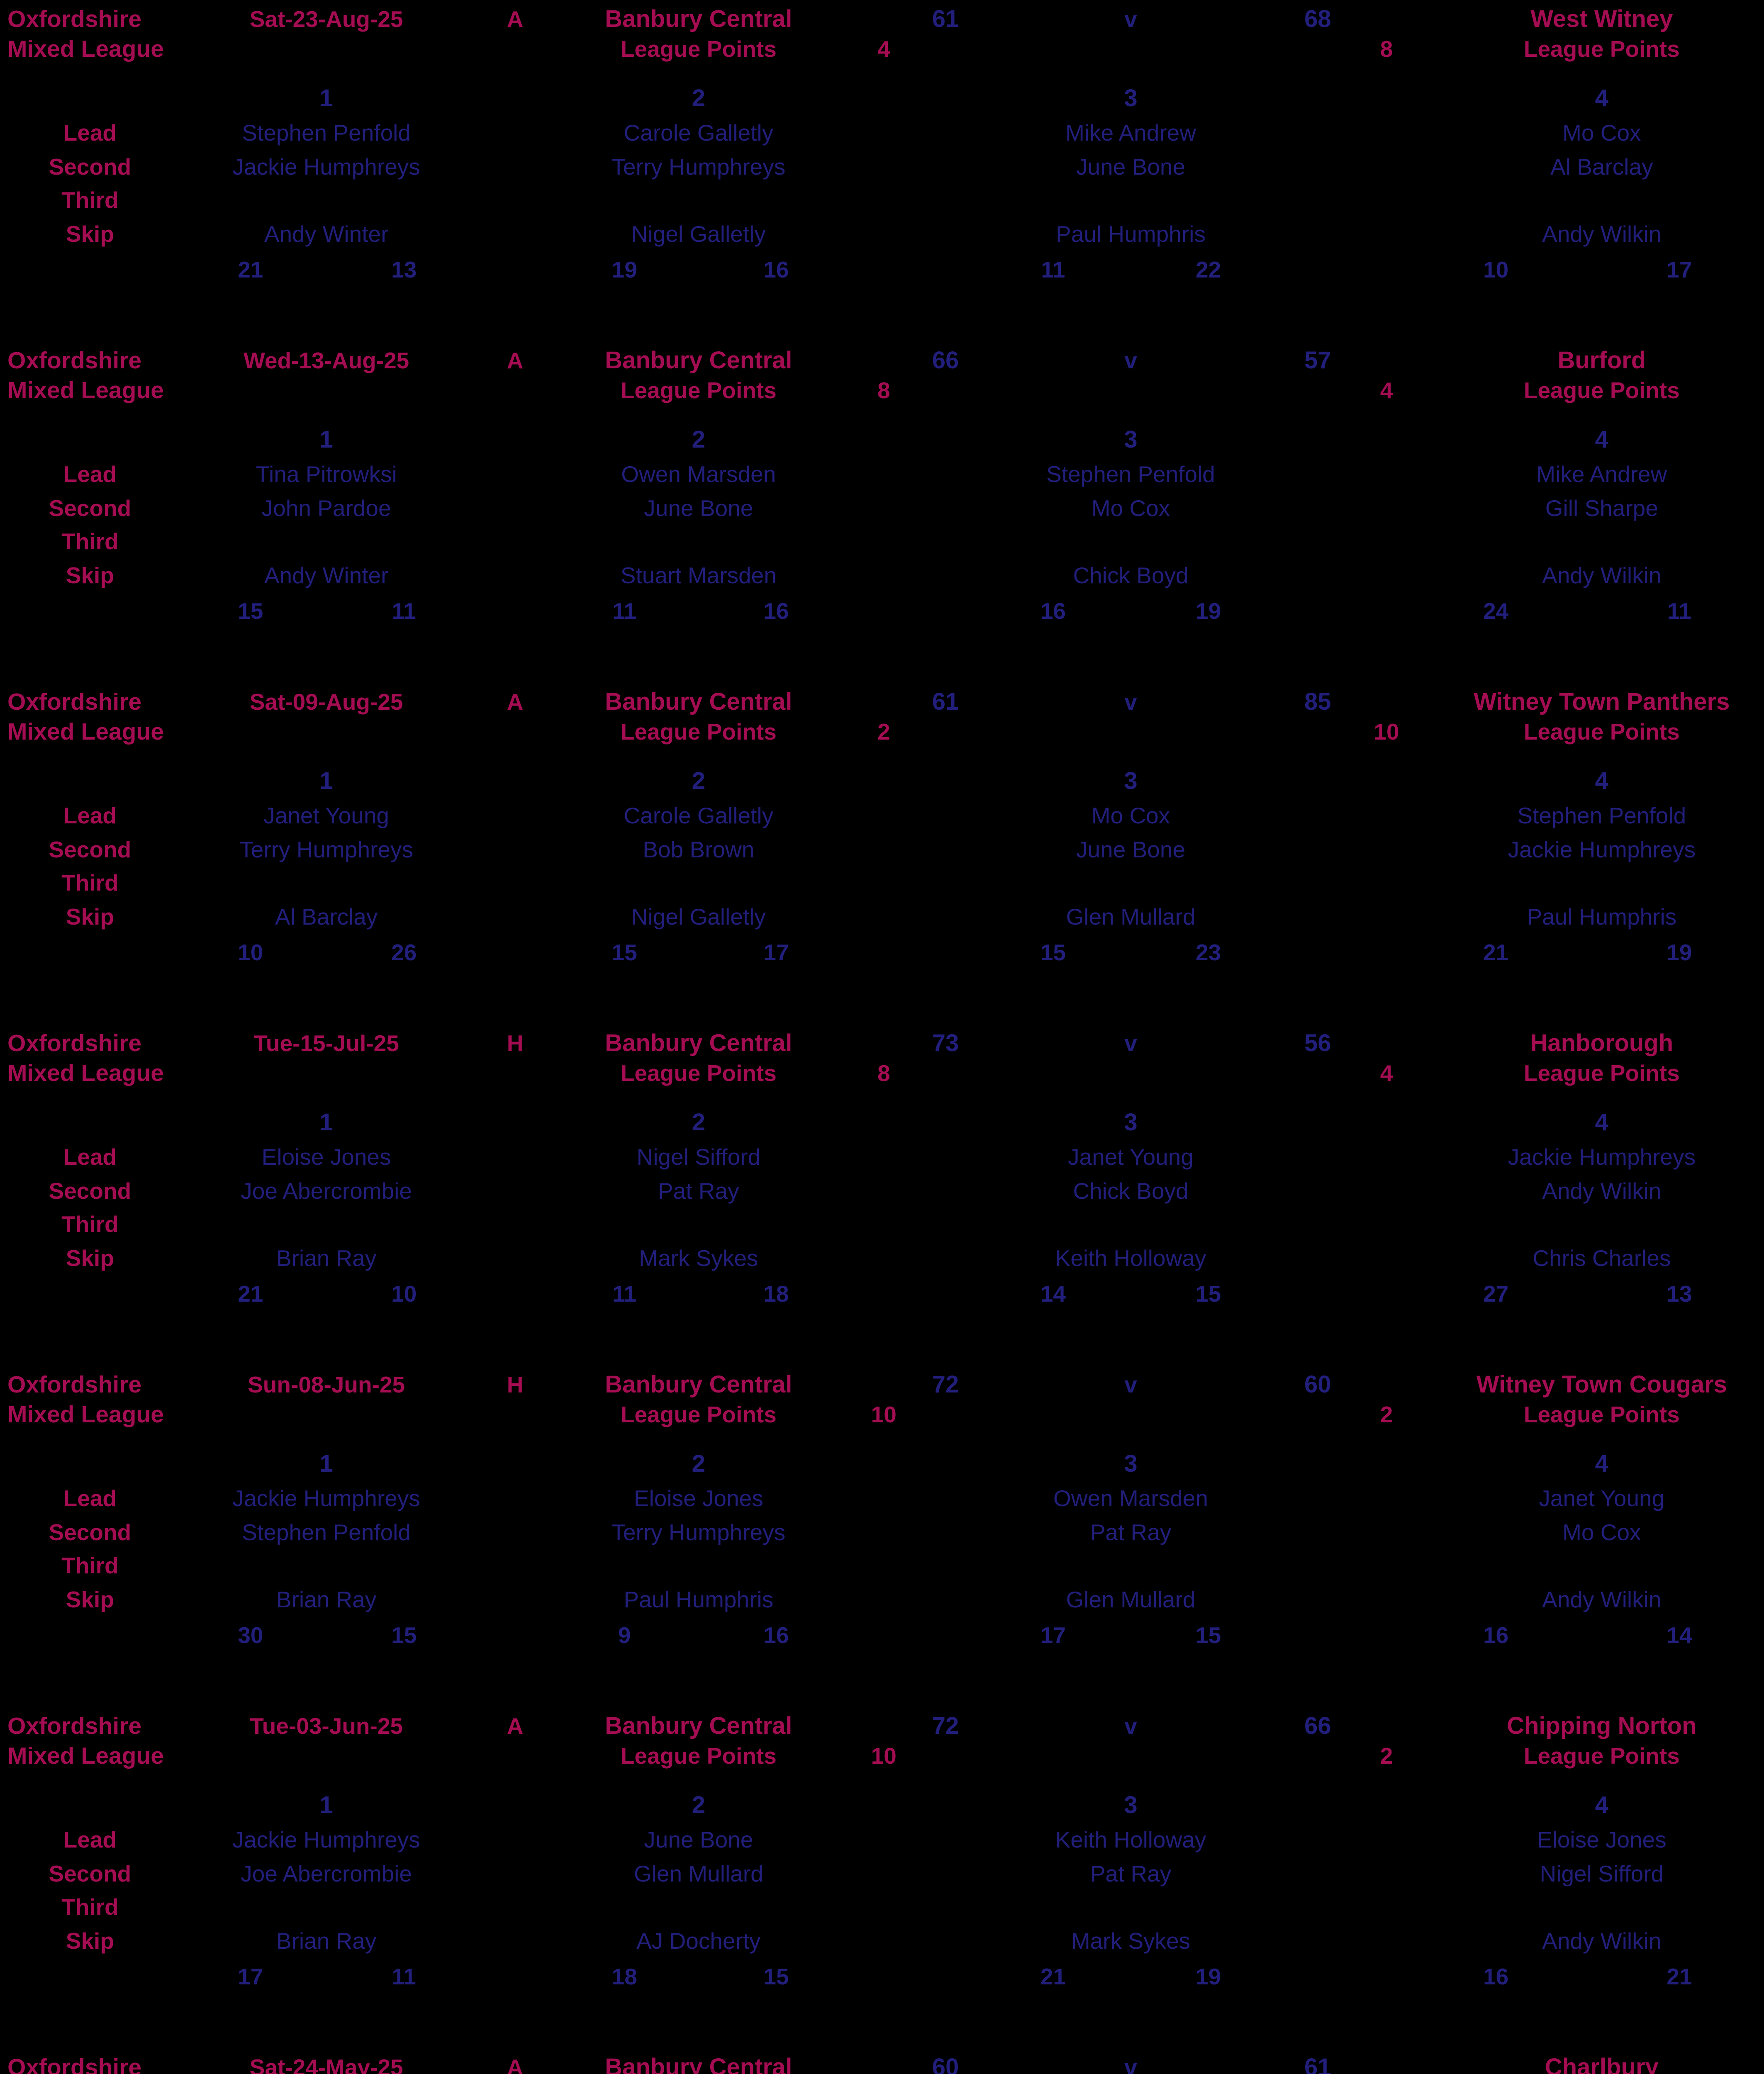  I want to click on rink-score-for: 21, so click(250, 269).